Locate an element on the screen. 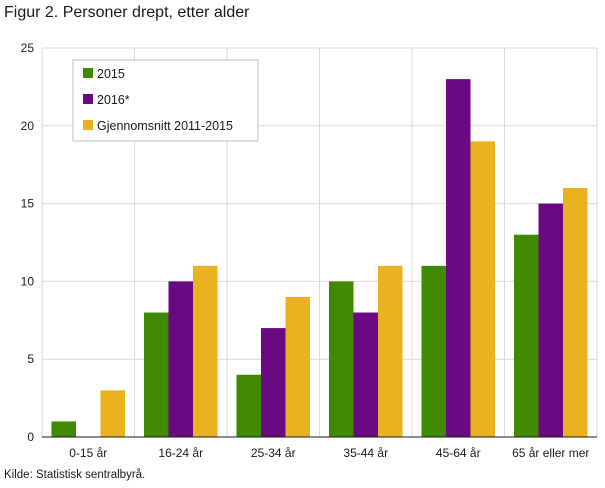 Image resolution: width=605 pixels, height=488 pixels. y-axis-ticks: 0 5 10 15 20 25 is located at coordinates (28, 242).